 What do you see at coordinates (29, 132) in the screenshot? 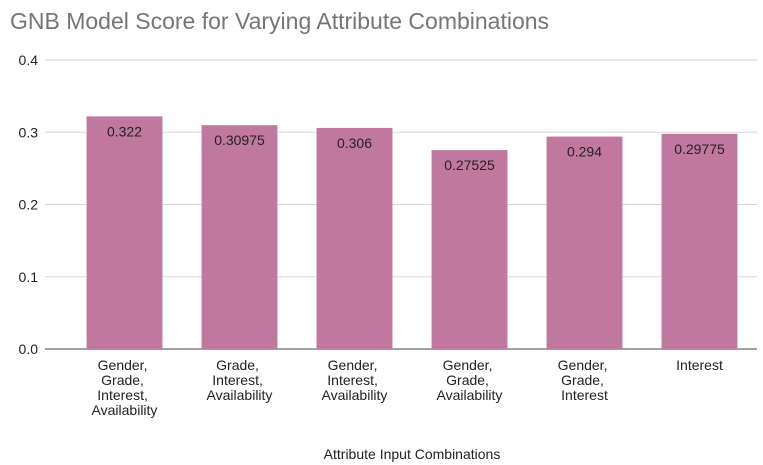
I see `y-tick-label: 0.3` at bounding box center [29, 132].